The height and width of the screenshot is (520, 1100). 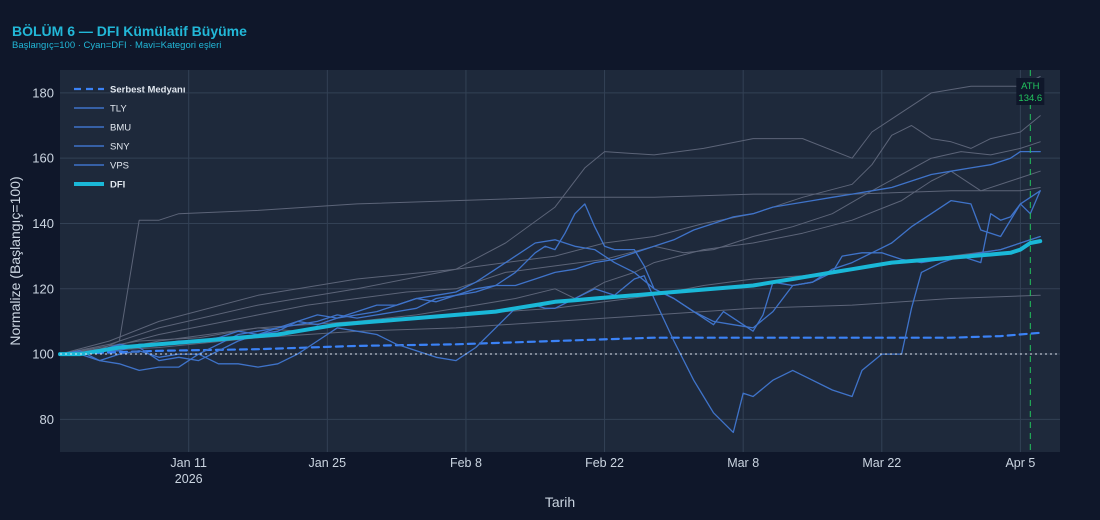 What do you see at coordinates (117, 185) in the screenshot?
I see `legend-label: DFI` at bounding box center [117, 185].